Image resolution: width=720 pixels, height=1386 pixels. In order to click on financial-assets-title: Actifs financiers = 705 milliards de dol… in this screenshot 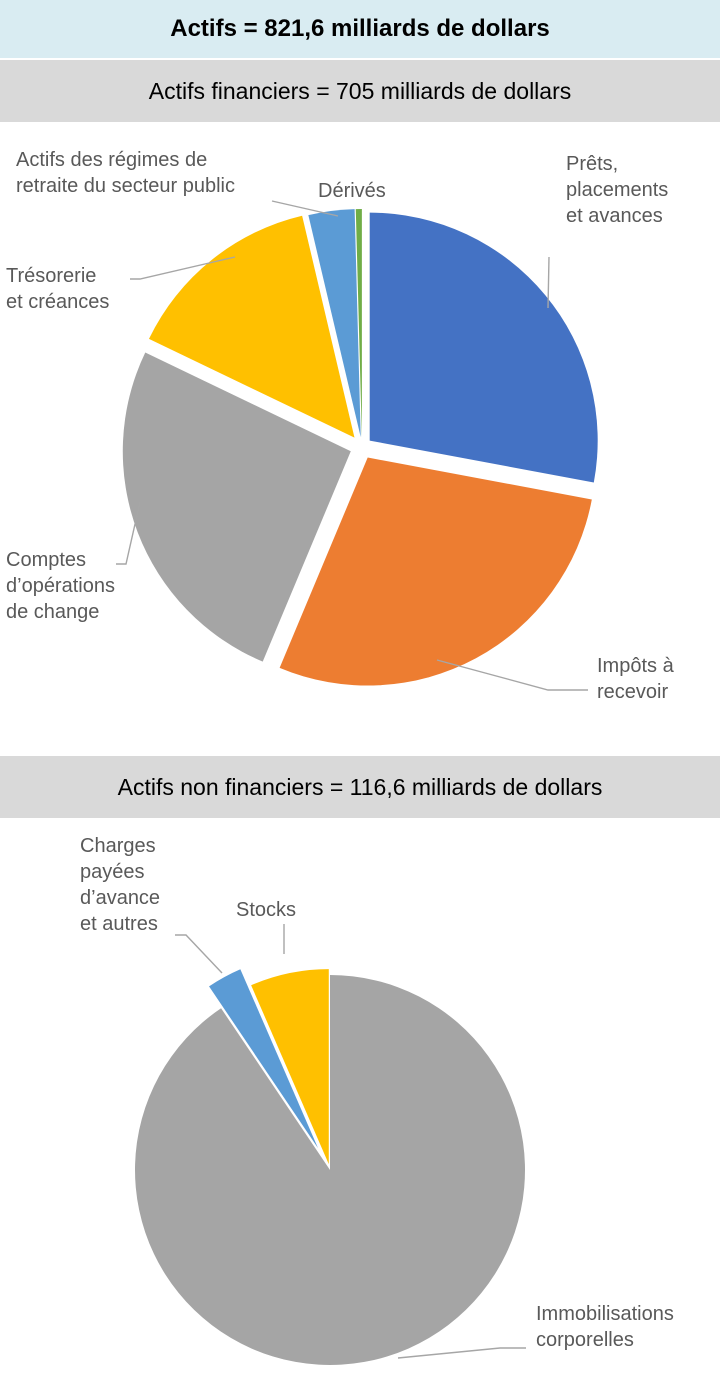, I will do `click(360, 91)`.